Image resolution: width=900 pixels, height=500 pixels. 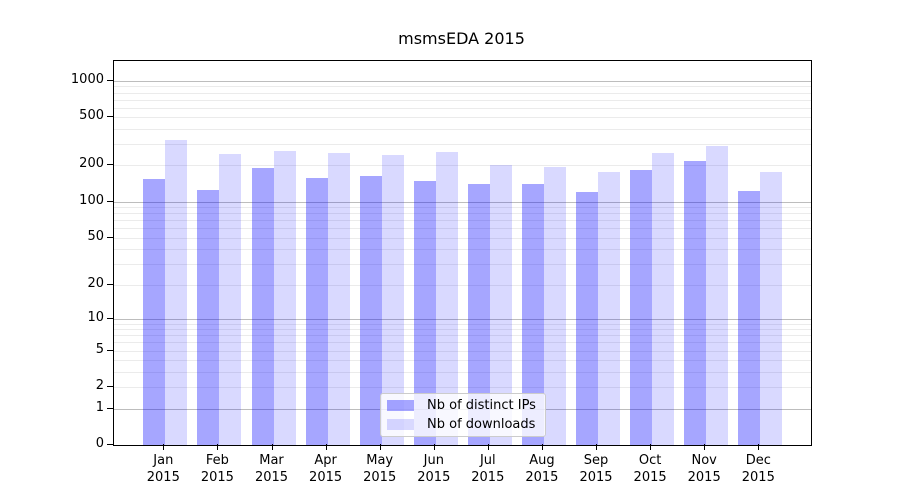 What do you see at coordinates (650, 469) in the screenshot?
I see `x-tick-label: Oct 2015` at bounding box center [650, 469].